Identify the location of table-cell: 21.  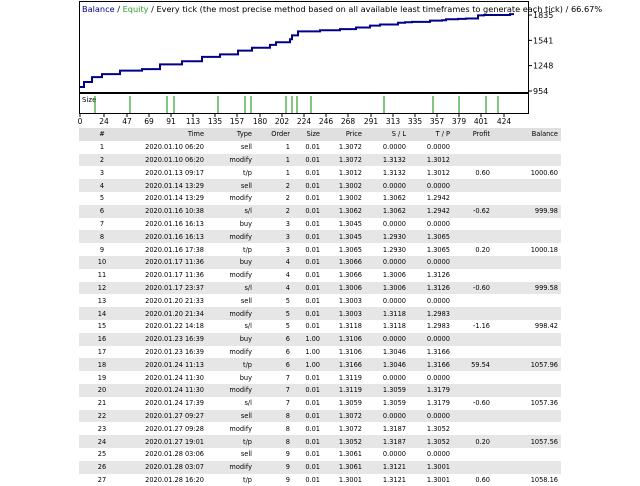
(102, 403).